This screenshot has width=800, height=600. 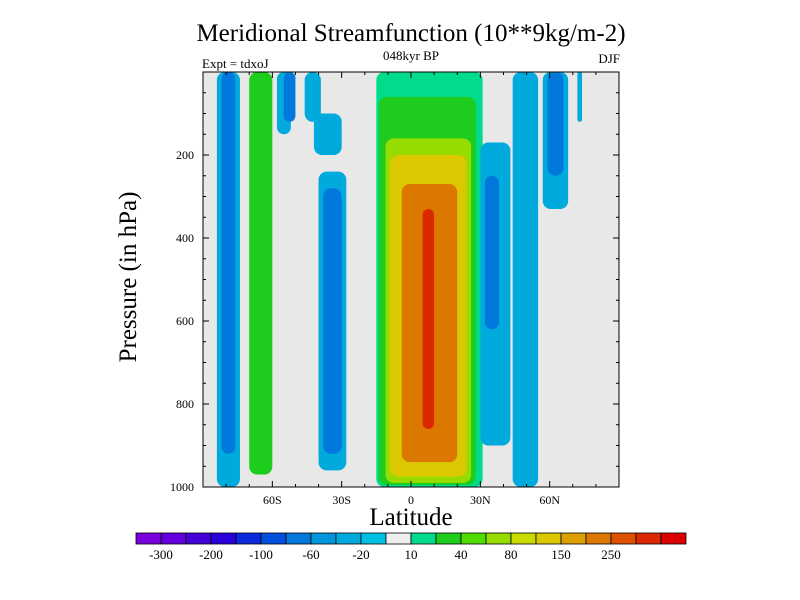 What do you see at coordinates (261, 554) in the screenshot?
I see `colorbar-label: -100` at bounding box center [261, 554].